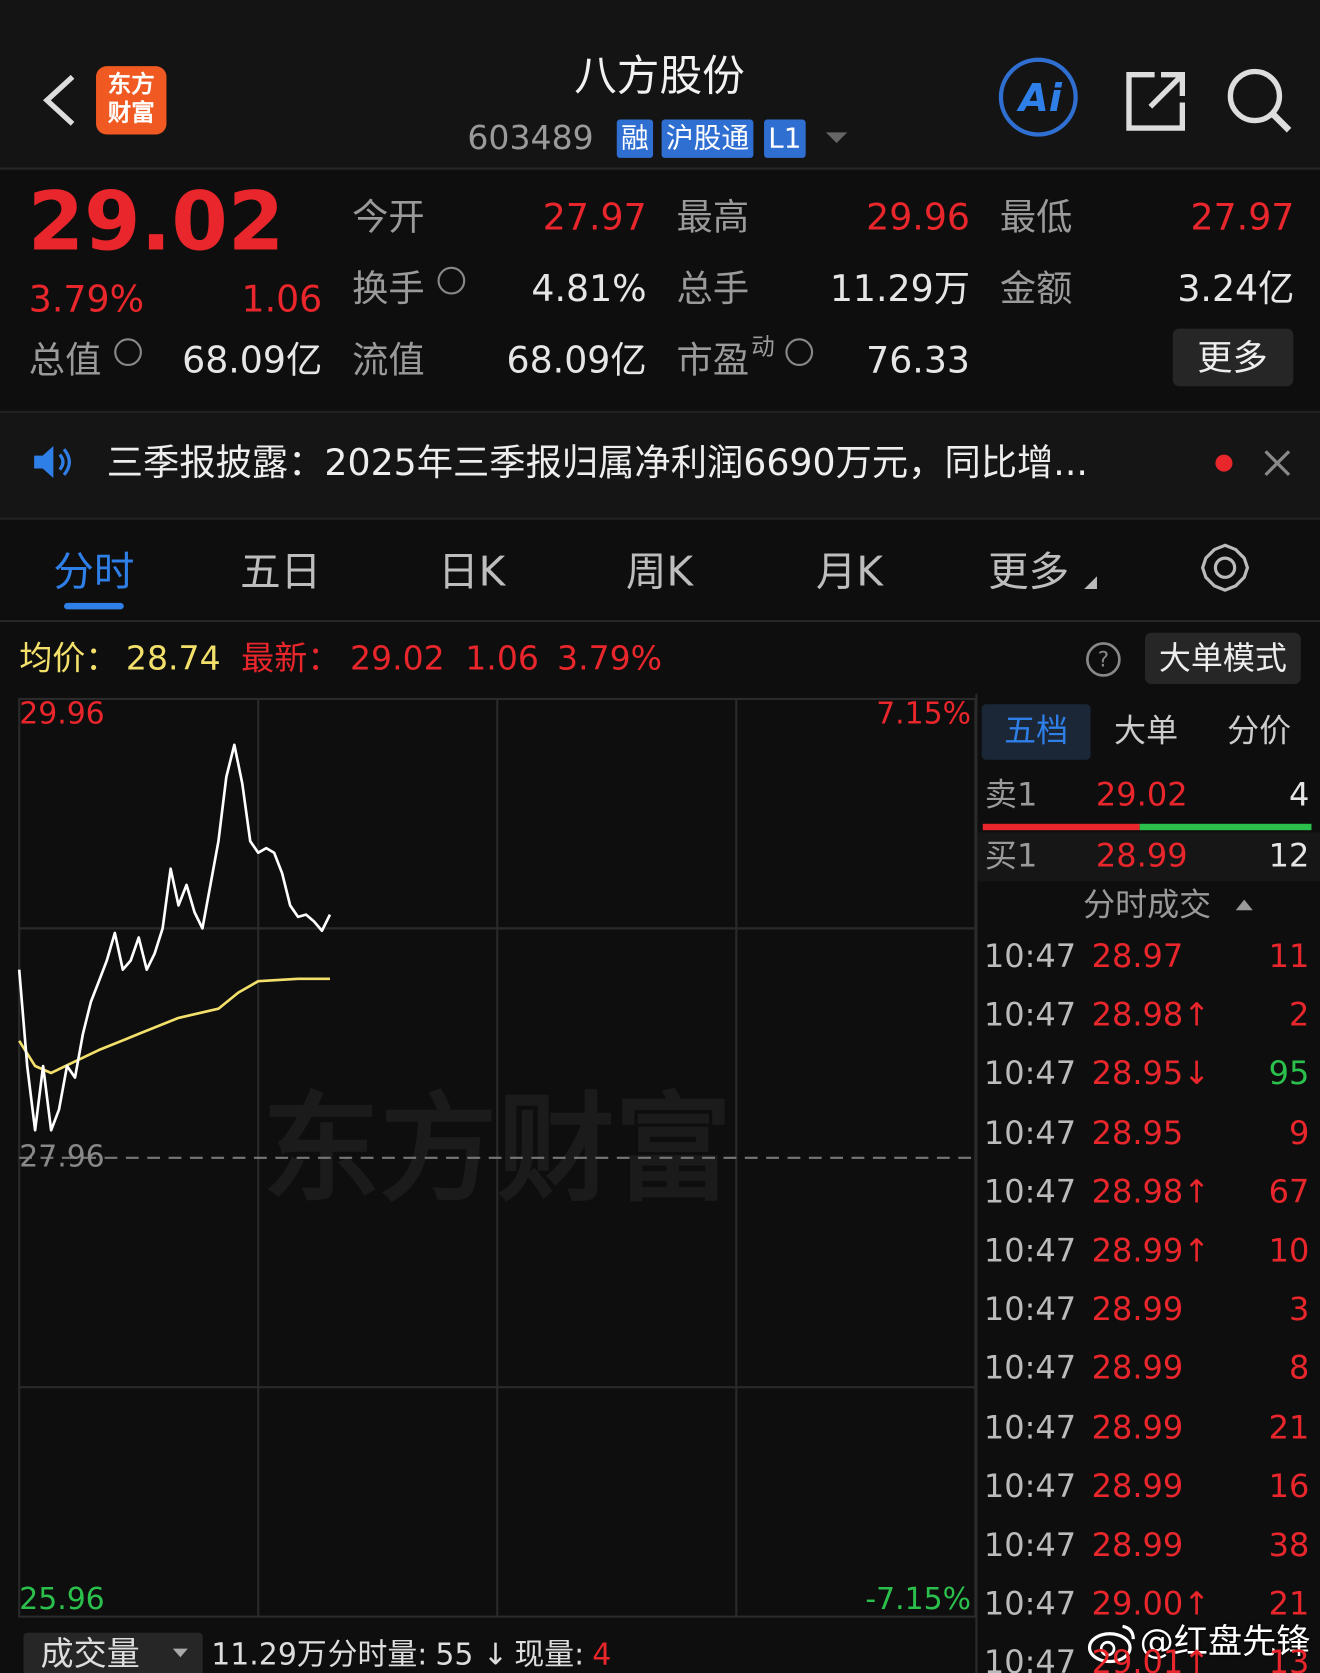  Describe the element at coordinates (131, 85) in the screenshot. I see `logo-text: 东方` at that location.